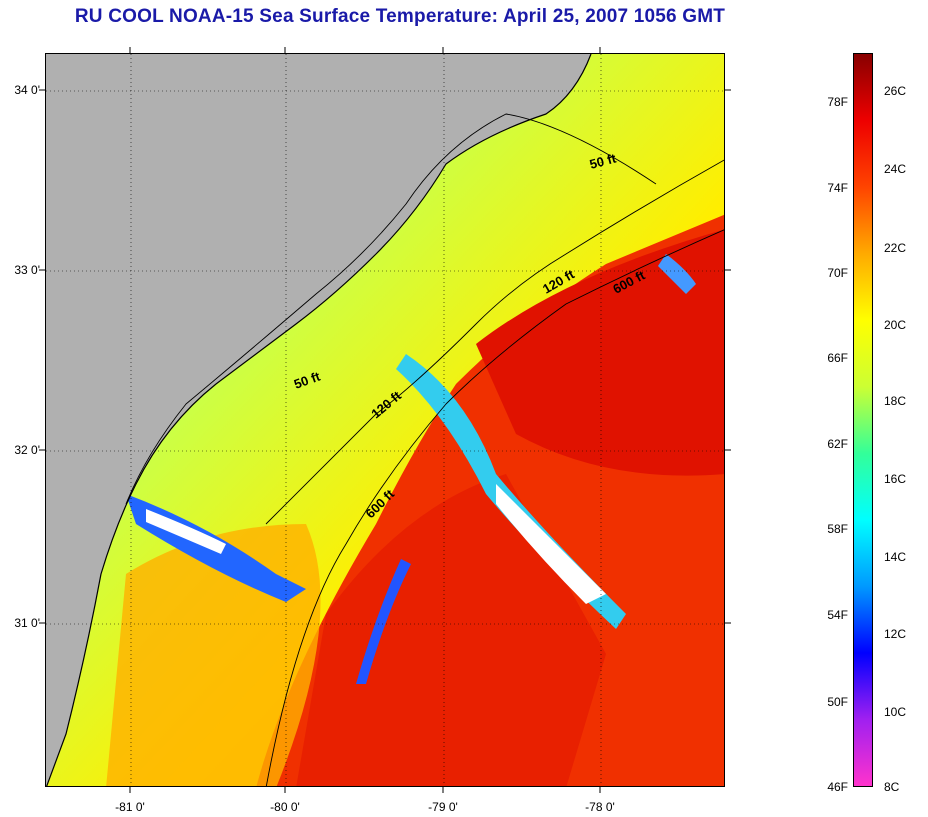 This screenshot has width=928, height=817. What do you see at coordinates (837, 358) in the screenshot?
I see `colorbar-f-label: 66F` at bounding box center [837, 358].